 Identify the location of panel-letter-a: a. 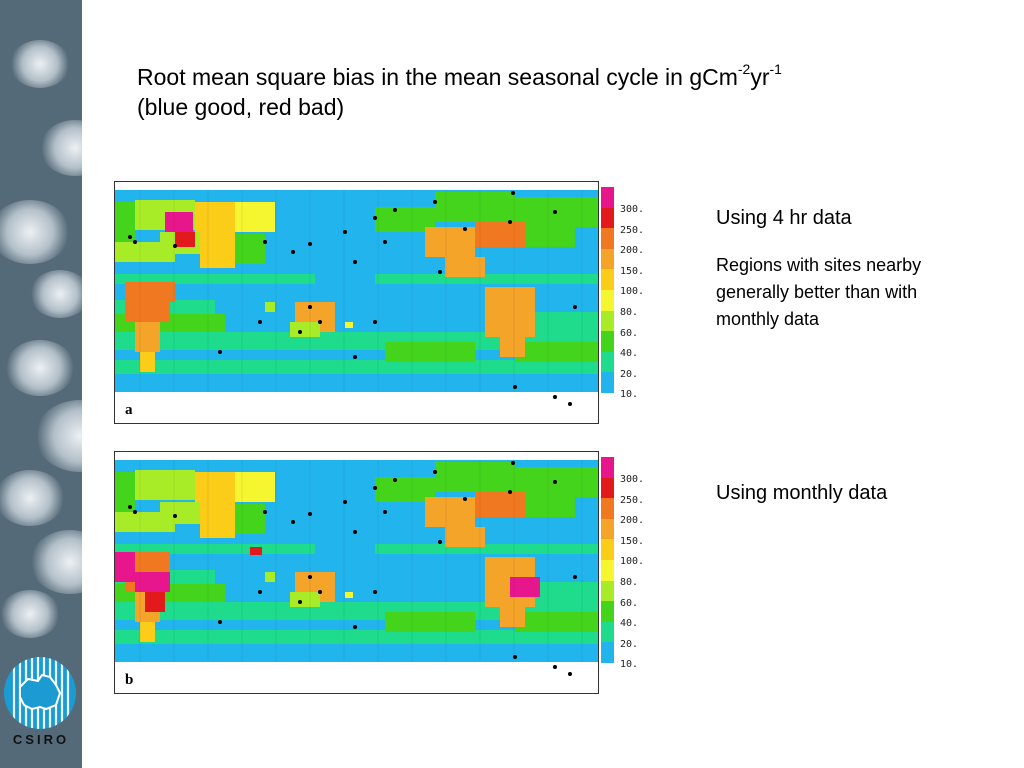
(129, 410).